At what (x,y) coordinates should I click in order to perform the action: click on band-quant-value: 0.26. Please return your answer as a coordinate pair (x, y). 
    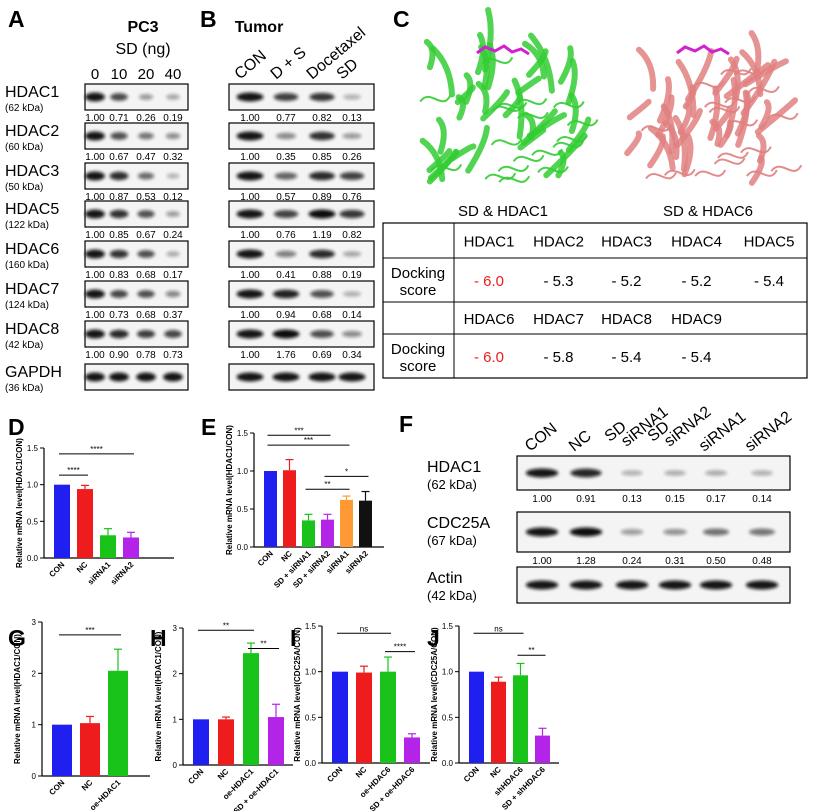
    Looking at the image, I should click on (352, 157).